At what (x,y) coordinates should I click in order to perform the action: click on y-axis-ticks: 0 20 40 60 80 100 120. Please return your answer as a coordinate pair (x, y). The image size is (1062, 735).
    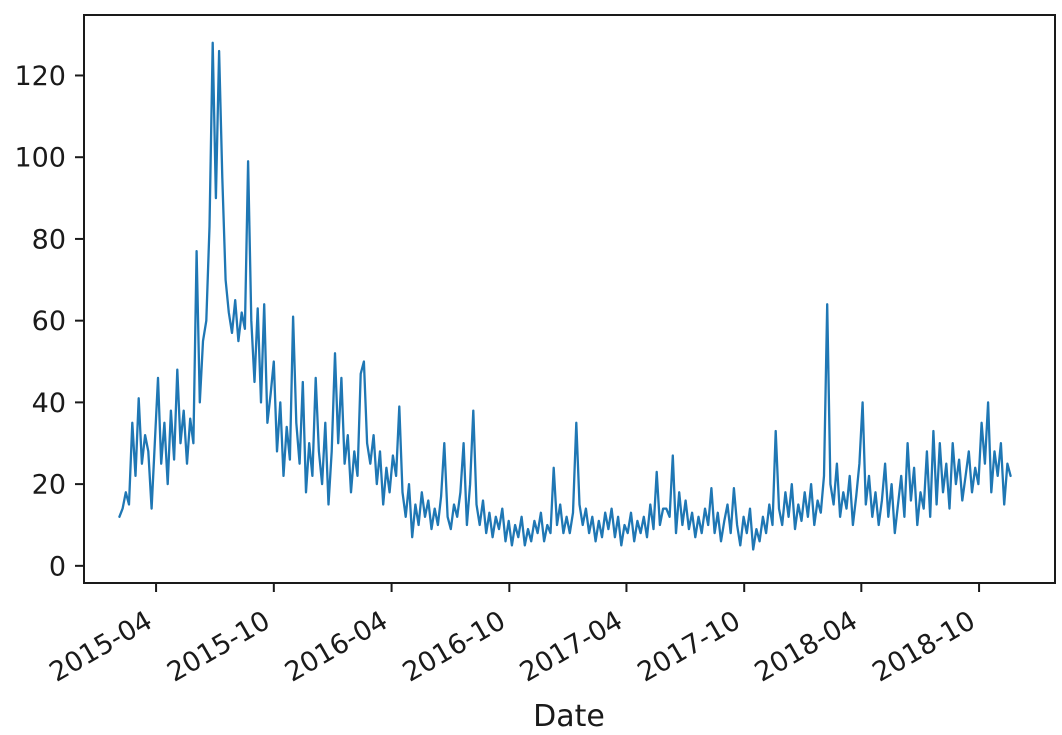
    Looking at the image, I should click on (49, 321).